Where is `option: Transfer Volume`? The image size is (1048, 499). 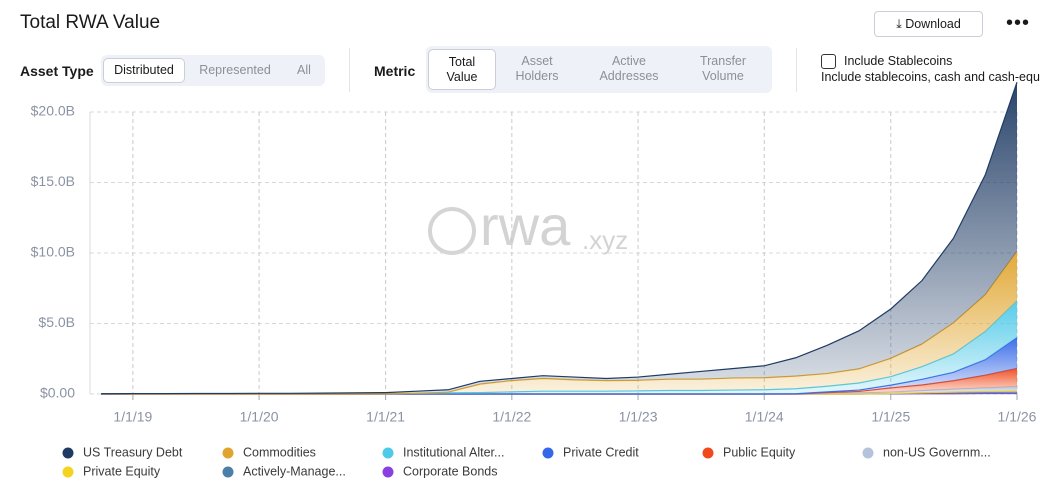
option: Transfer Volume is located at coordinates (723, 70).